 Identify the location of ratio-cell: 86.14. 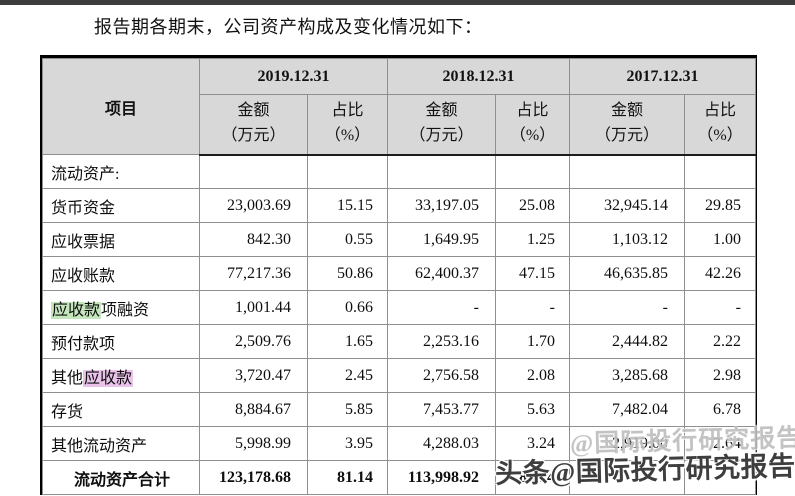
(532, 477).